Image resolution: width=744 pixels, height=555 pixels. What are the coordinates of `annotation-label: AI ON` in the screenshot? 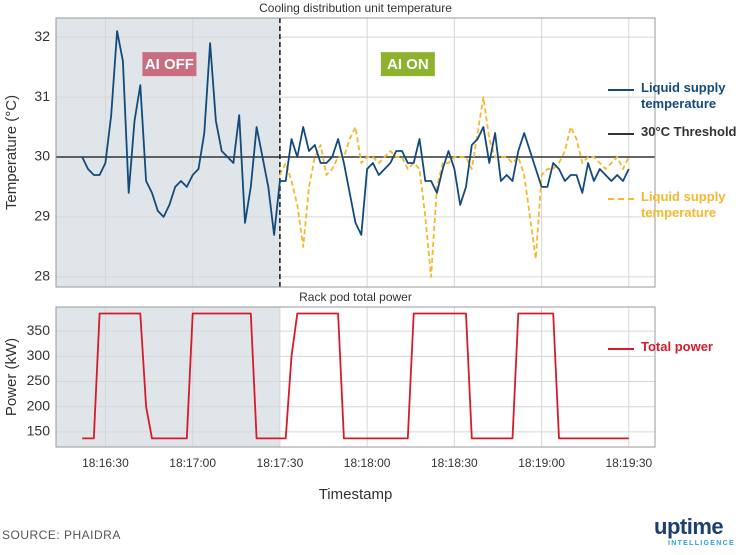 It's located at (408, 64).